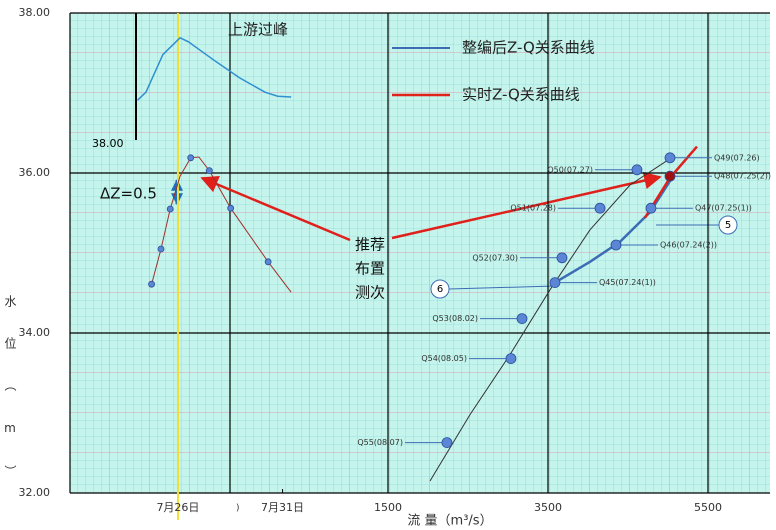 The image size is (776, 530). I want to click on point-label: Q52(07.30), so click(495, 257).